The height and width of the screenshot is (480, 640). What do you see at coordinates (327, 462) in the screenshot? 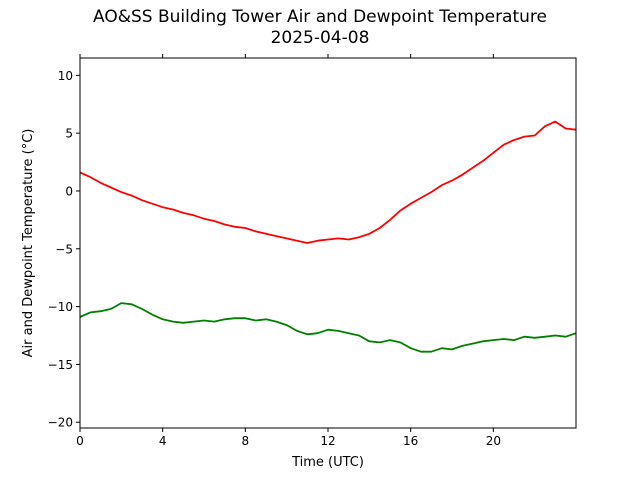
I see `x-axis-label: Time (UTC)` at bounding box center [327, 462].